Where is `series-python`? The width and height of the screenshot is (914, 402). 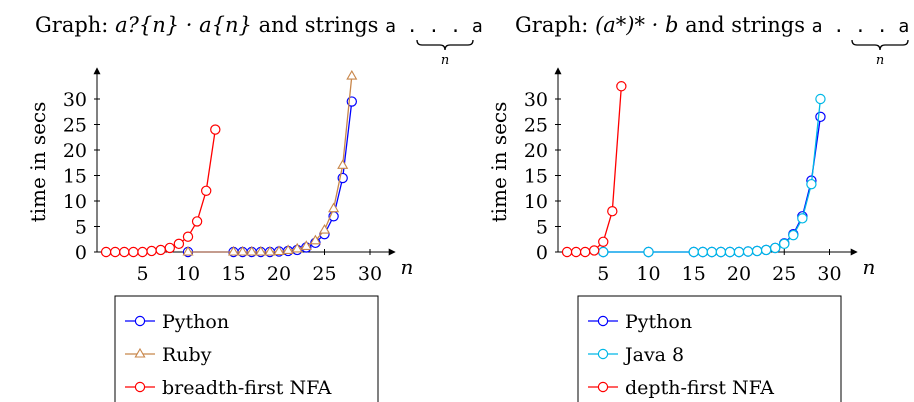
series-python is located at coordinates (269, 177).